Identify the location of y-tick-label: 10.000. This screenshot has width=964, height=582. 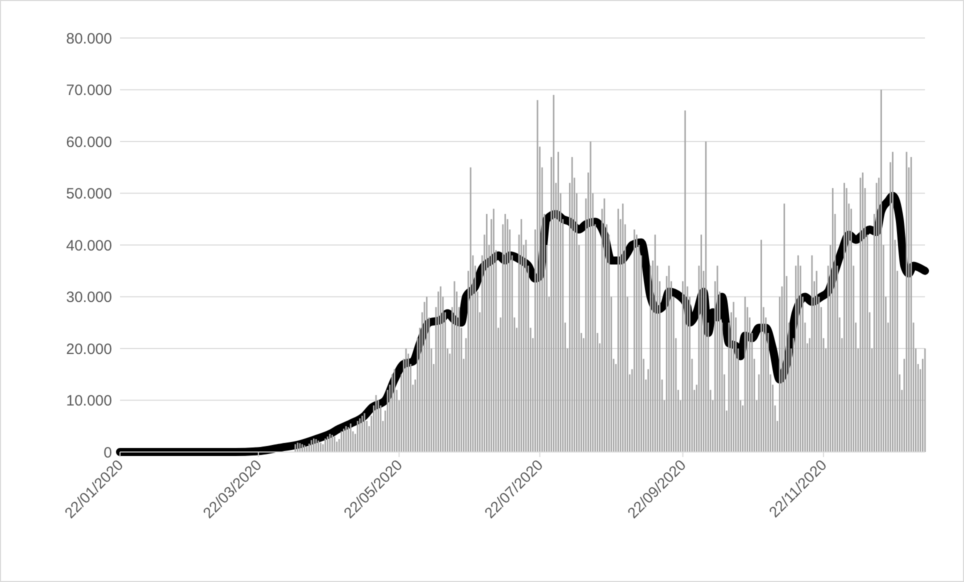
(89, 401).